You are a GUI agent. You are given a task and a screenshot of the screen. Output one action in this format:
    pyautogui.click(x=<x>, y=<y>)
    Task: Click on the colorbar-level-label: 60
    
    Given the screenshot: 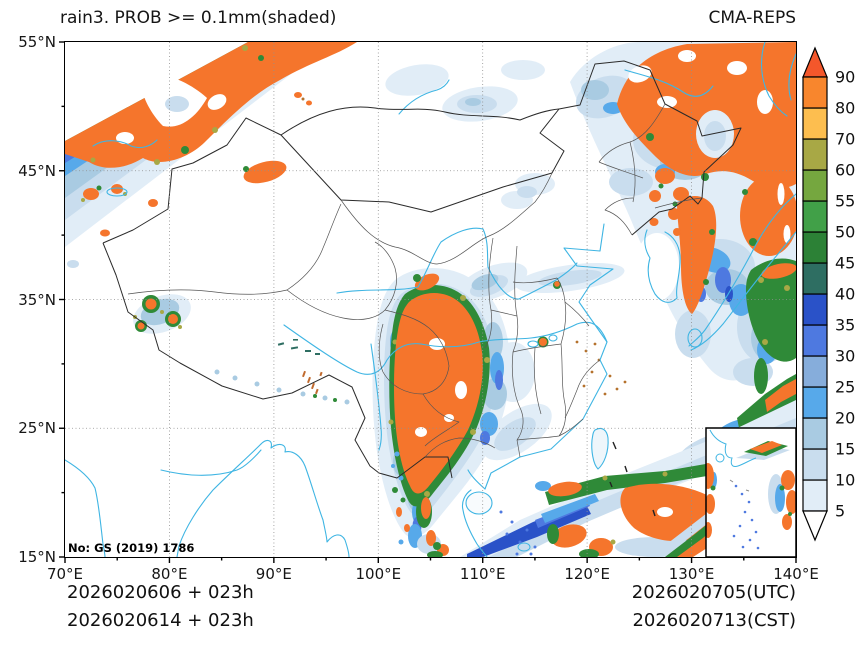 What is the action you would take?
    pyautogui.click(x=845, y=170)
    